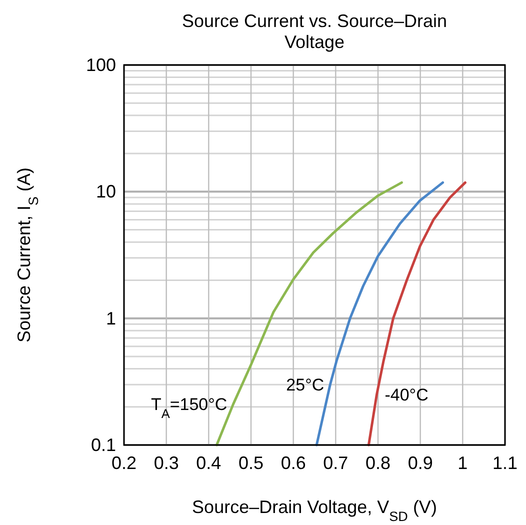 This screenshot has width=526, height=525. Describe the element at coordinates (124, 463) in the screenshot. I see `x-tick-label: 0.2` at that location.